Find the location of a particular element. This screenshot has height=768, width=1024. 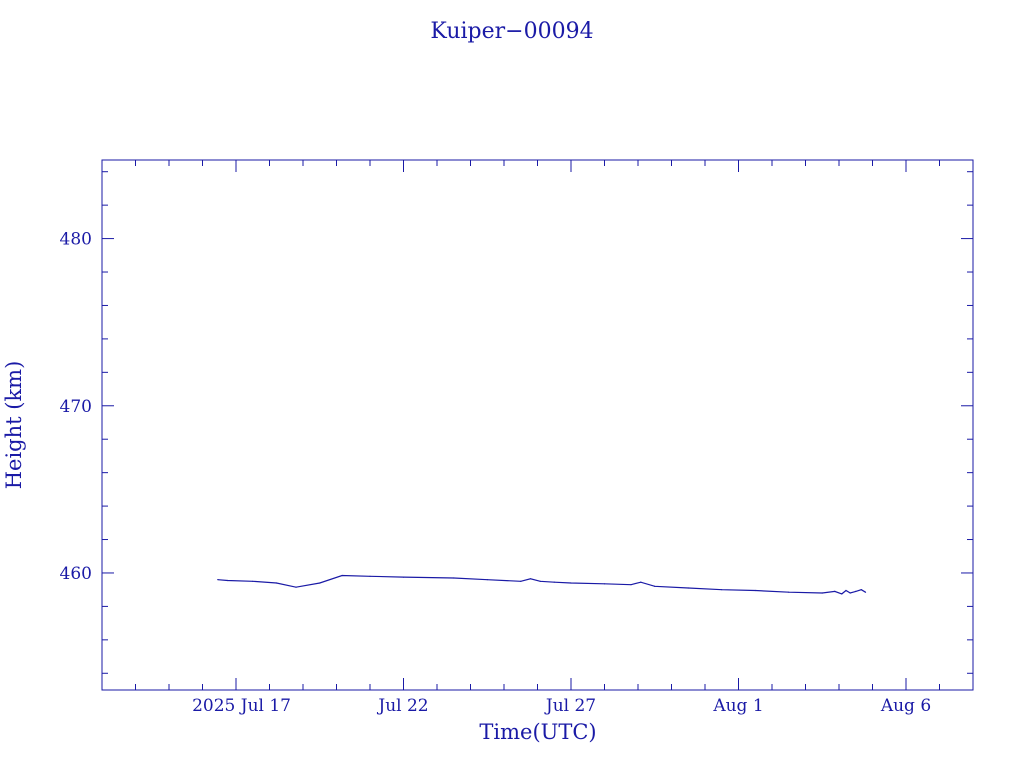

y-tick-label: 460 is located at coordinates (76, 574).